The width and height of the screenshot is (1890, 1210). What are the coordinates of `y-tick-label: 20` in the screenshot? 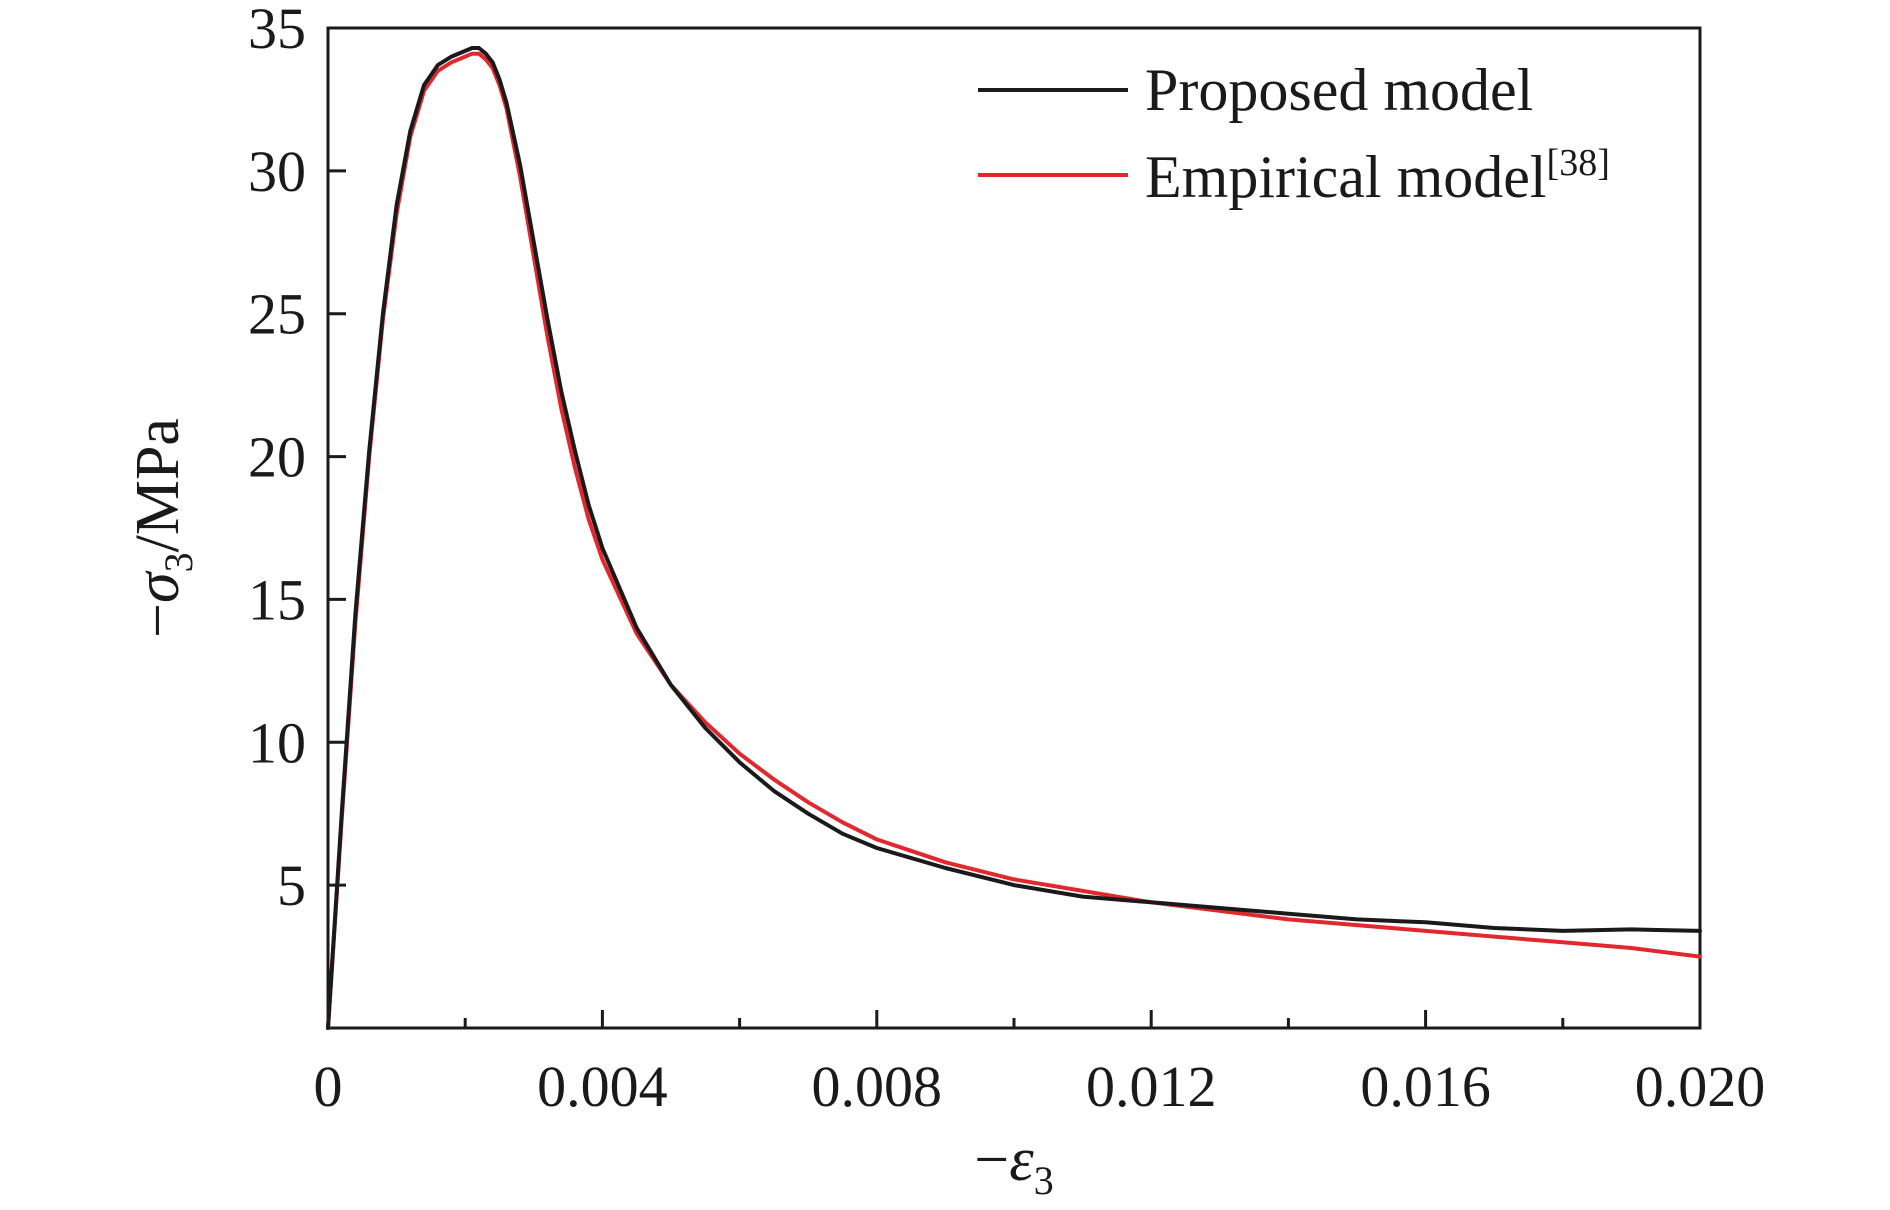 It's located at (277, 457).